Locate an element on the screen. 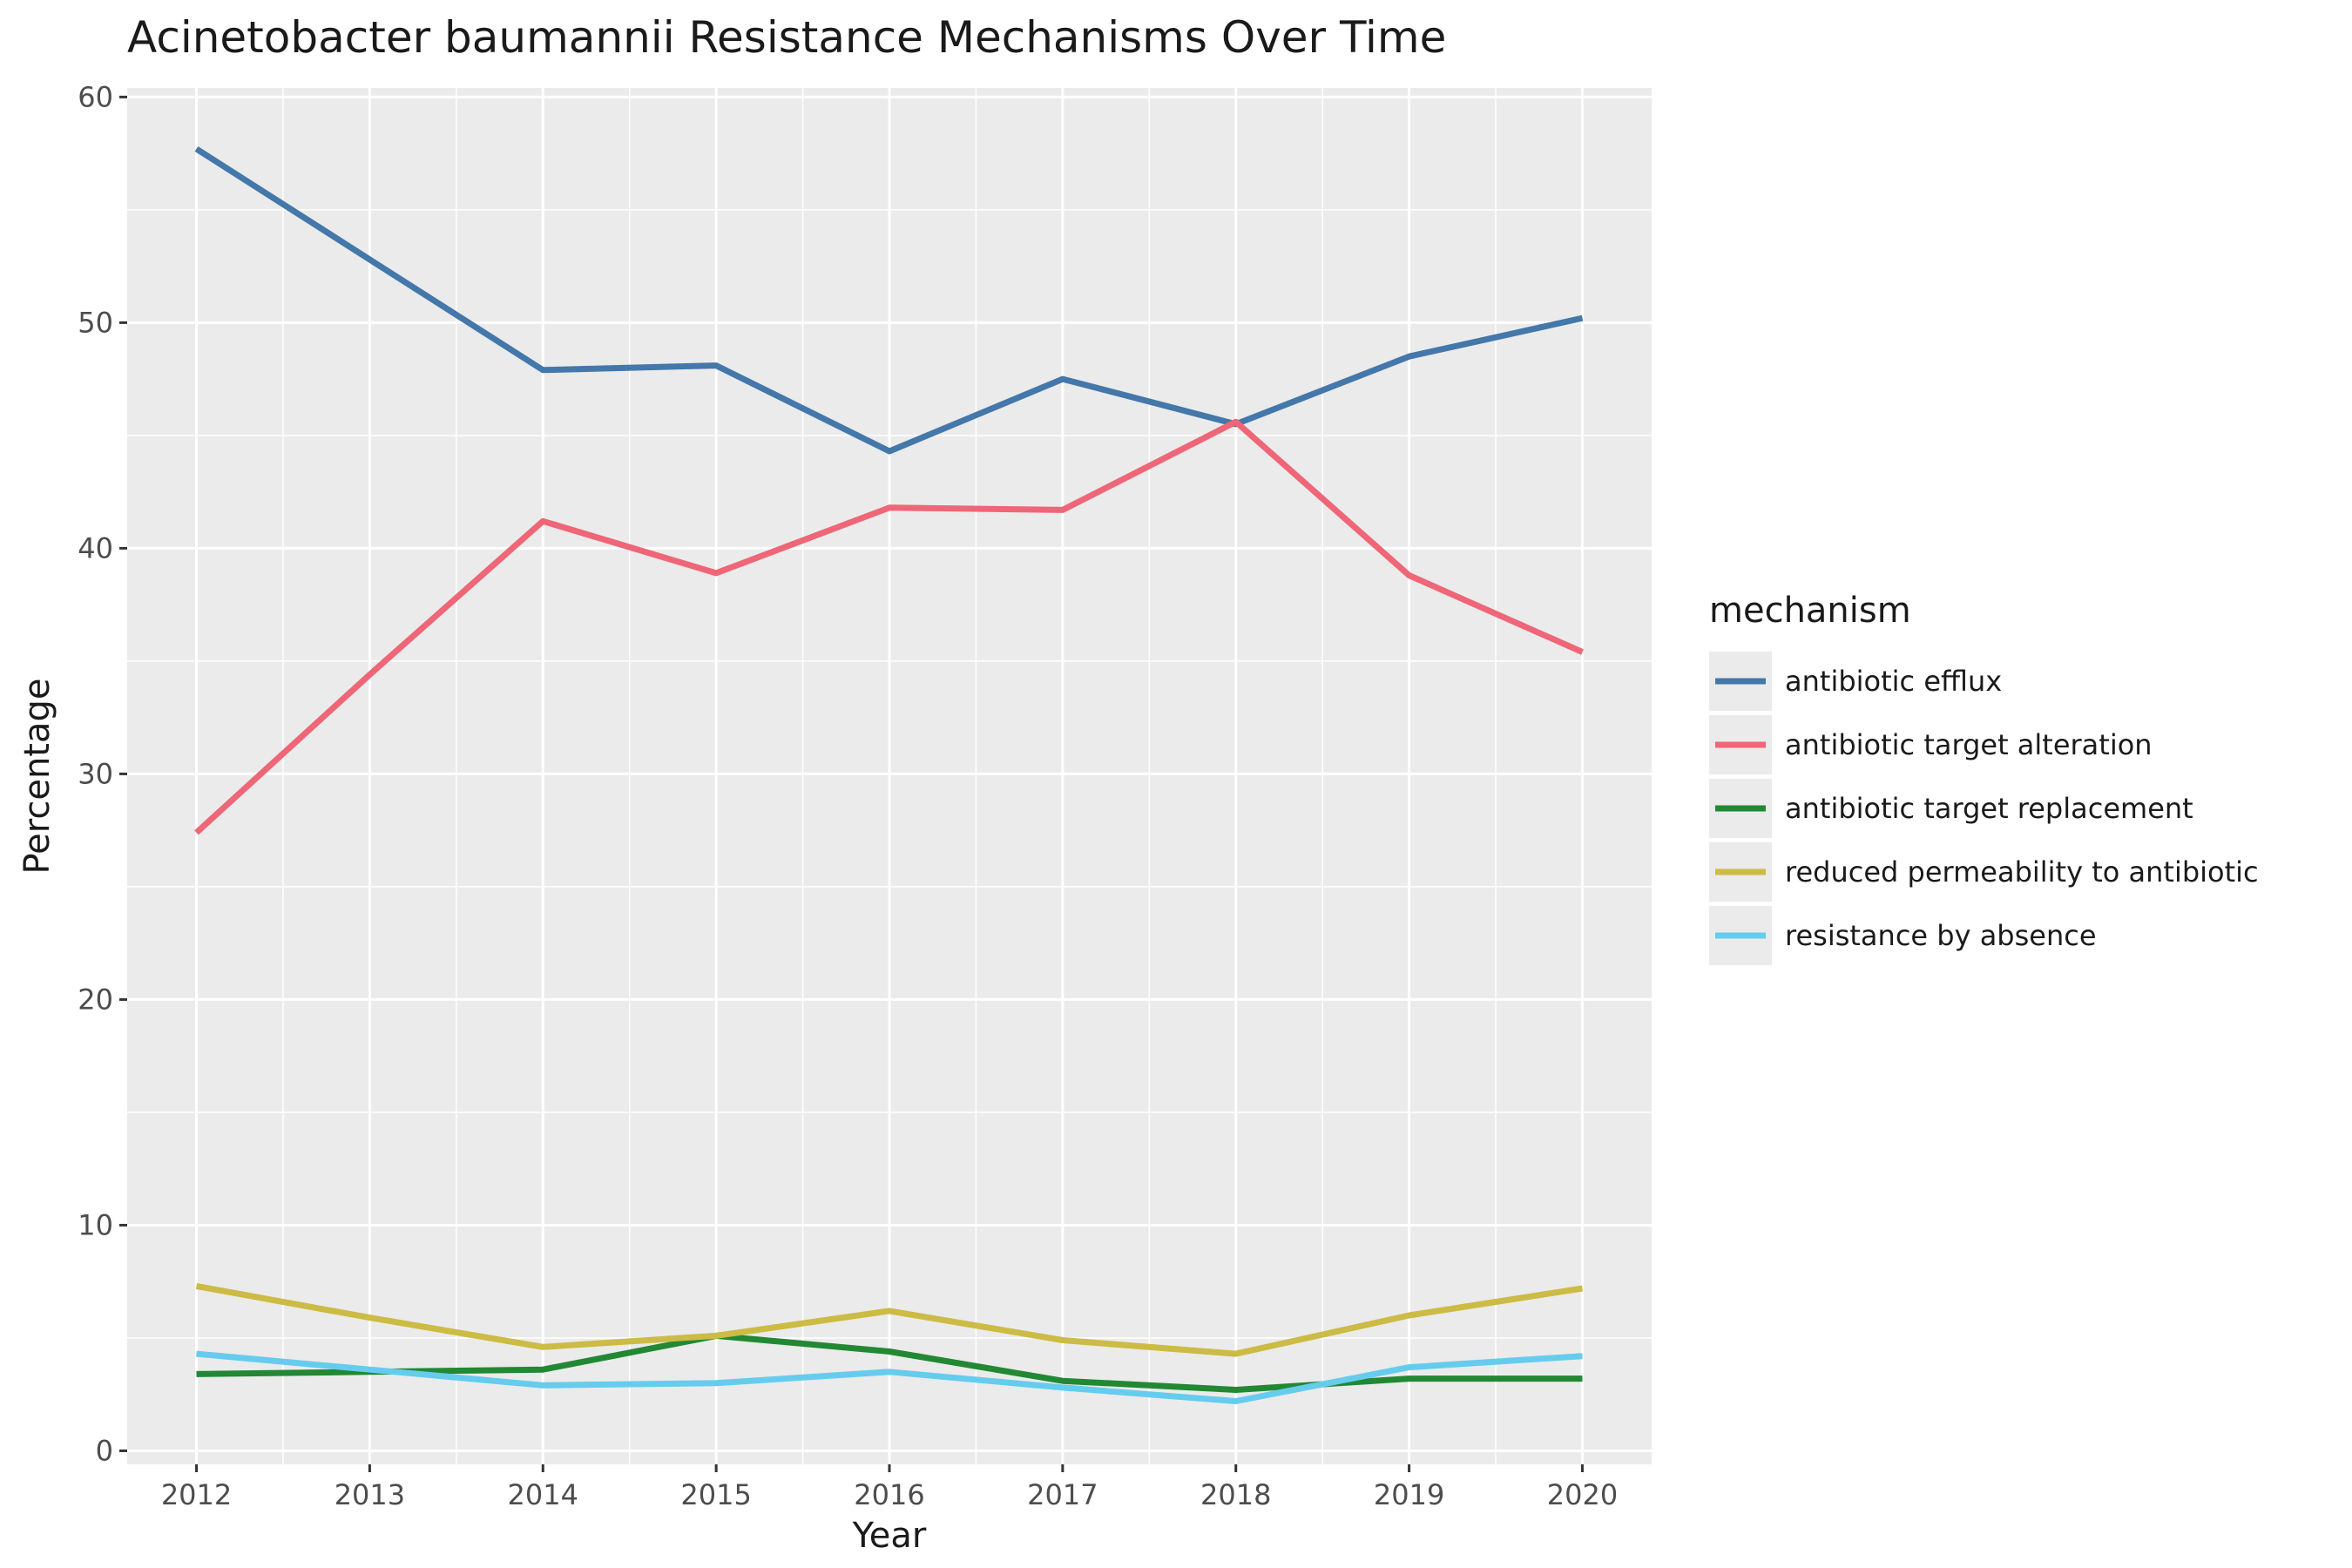  y-axis: 0 10 20 30 40 50 60 is located at coordinates (102, 773).